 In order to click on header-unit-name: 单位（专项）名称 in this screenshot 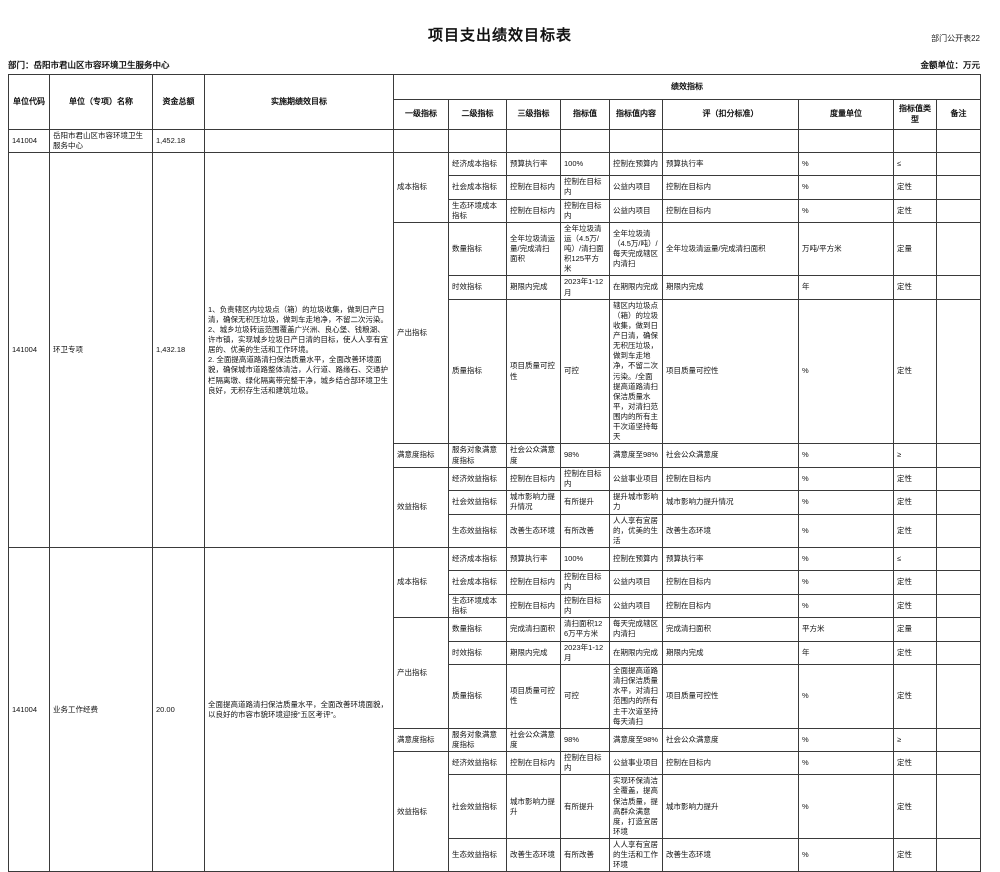, I will do `click(101, 102)`.